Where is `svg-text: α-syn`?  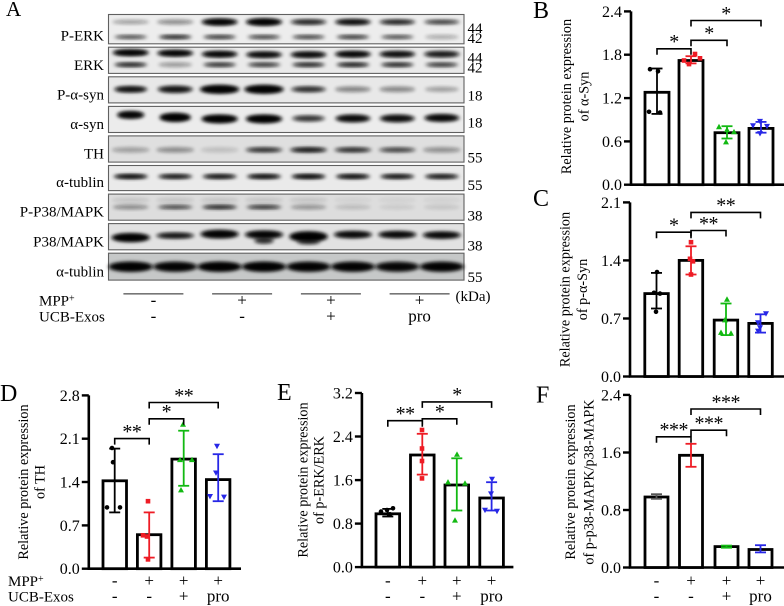
svg-text: α-syn is located at coordinates (87, 125).